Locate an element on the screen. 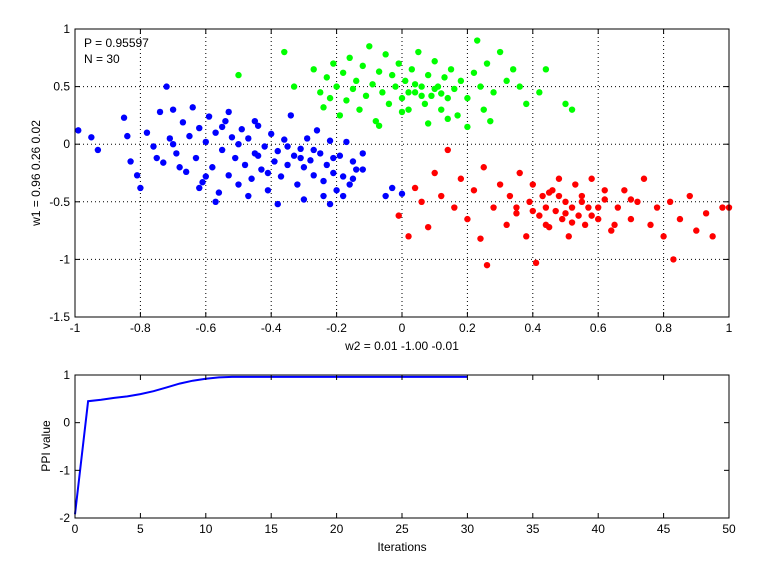  line-x-tick-label: 5 is located at coordinates (140, 529).